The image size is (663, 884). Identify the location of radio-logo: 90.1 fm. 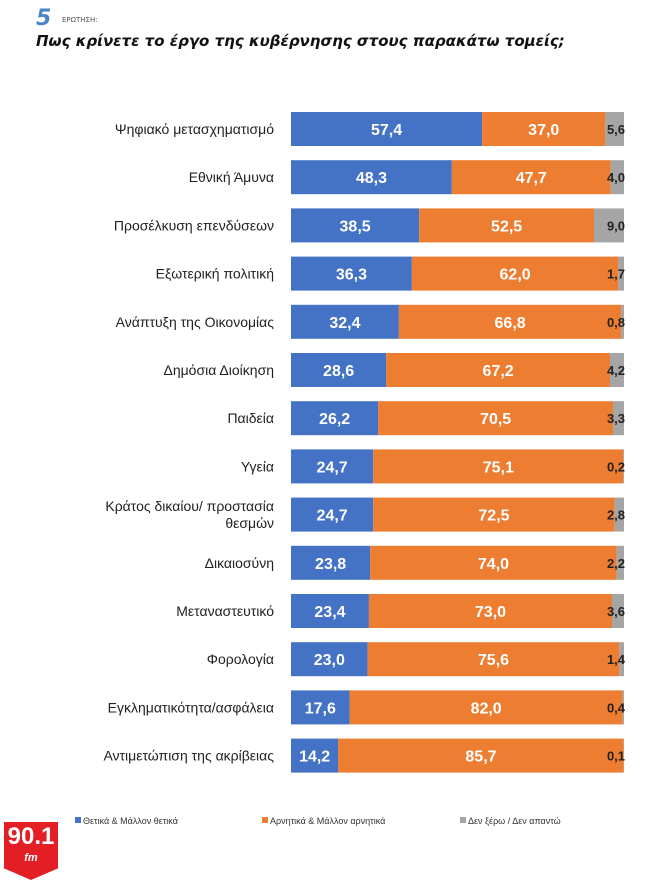
(31, 851).